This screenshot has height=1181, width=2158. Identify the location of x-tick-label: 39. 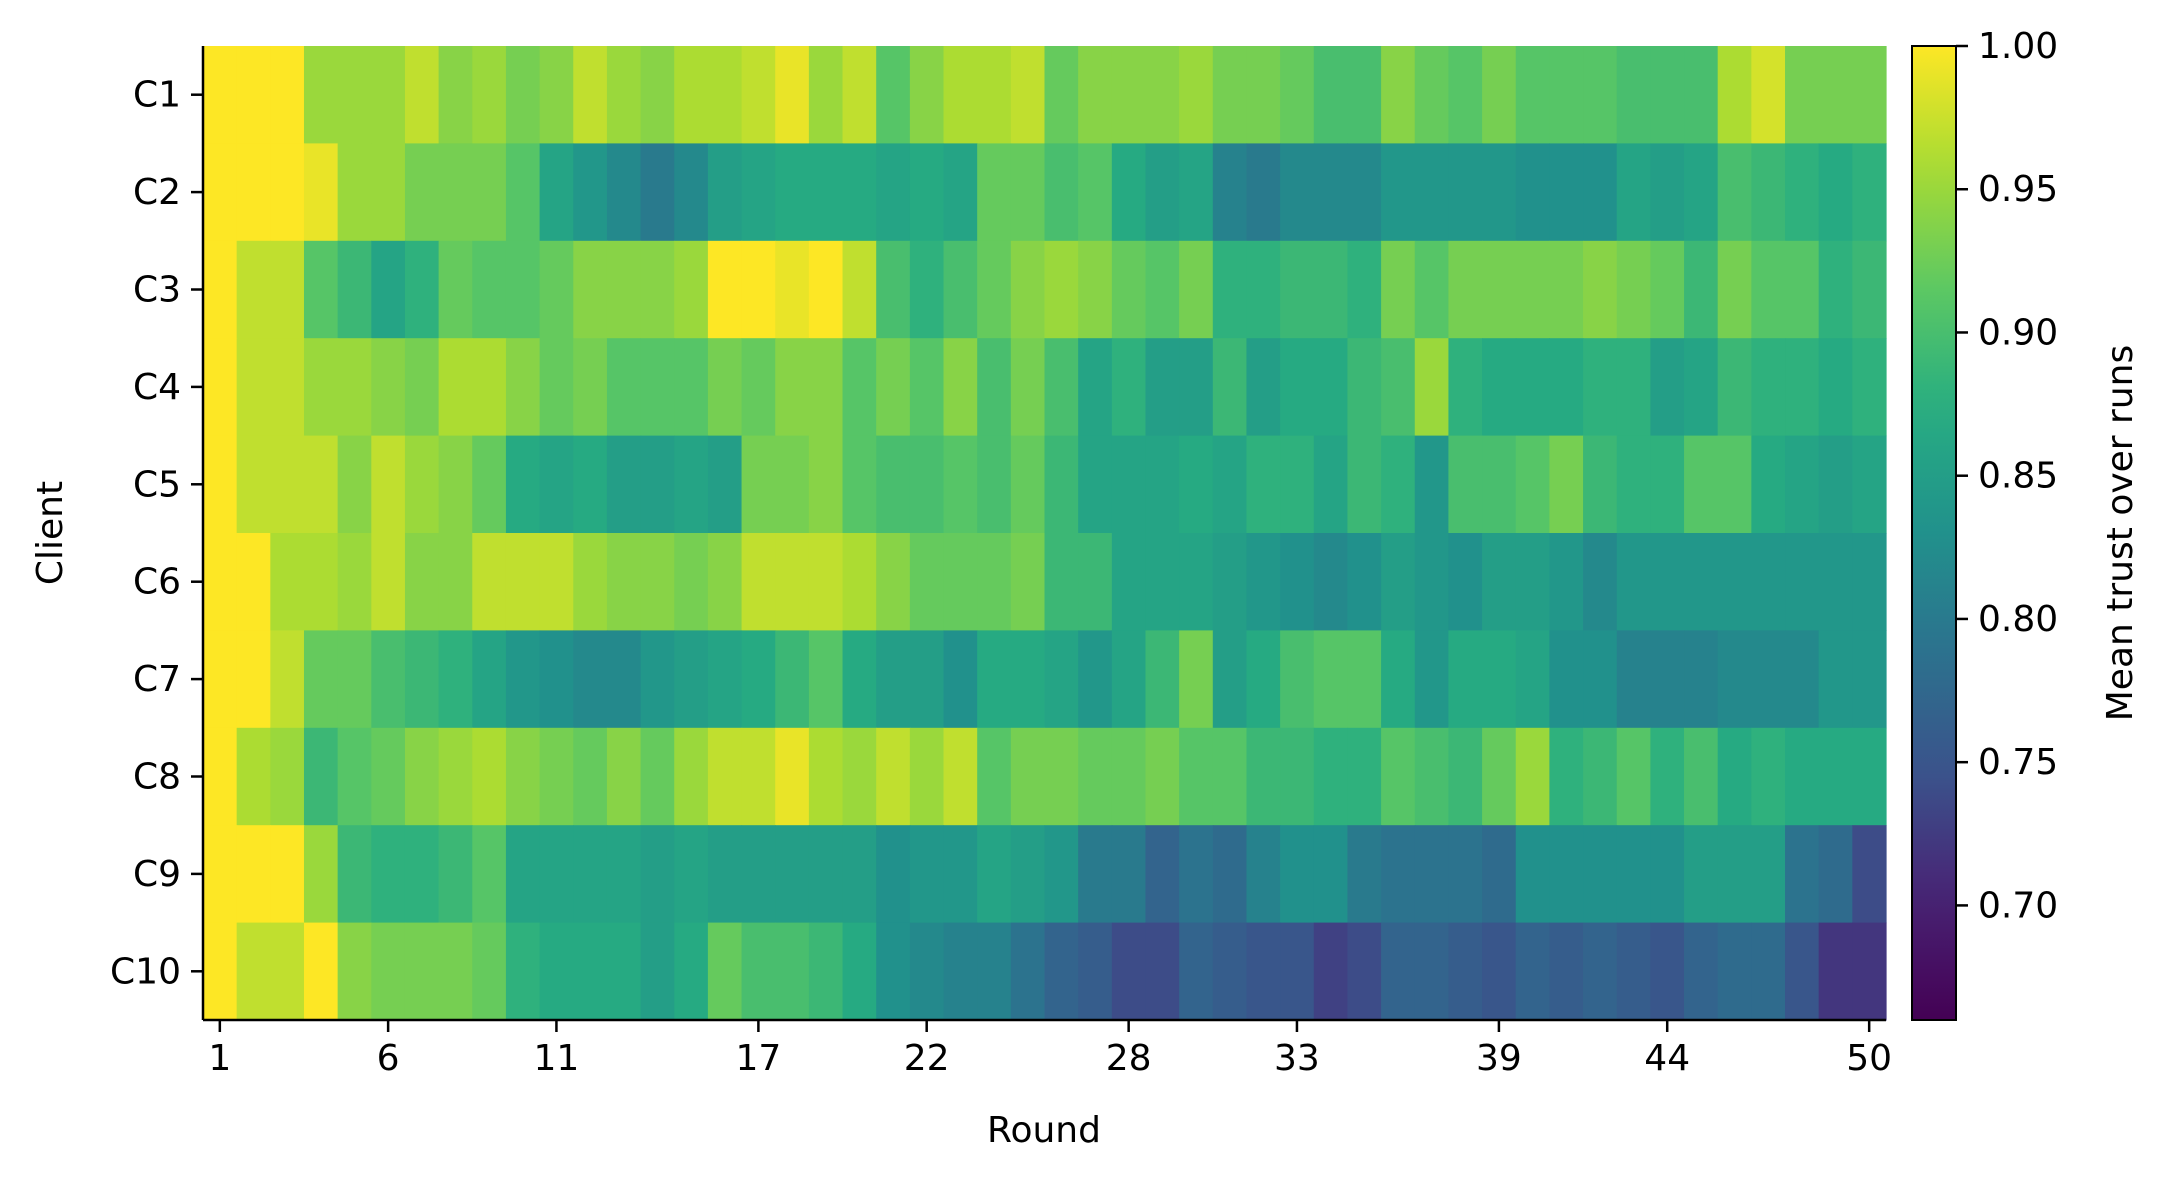
(1499, 1058).